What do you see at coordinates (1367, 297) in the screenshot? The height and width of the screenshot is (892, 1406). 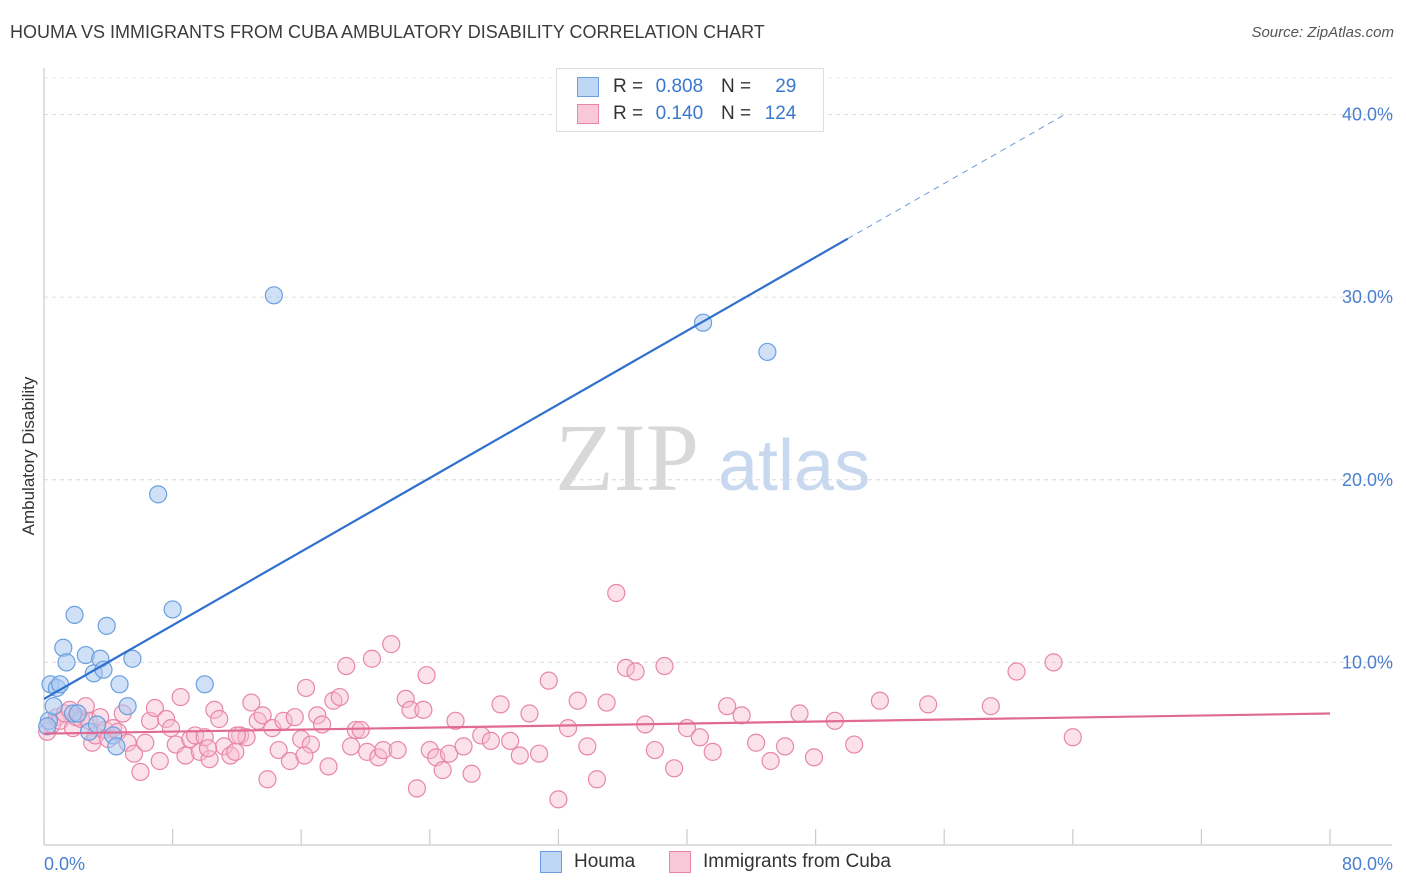 I see `y-tick-label: 30.0%` at bounding box center [1367, 297].